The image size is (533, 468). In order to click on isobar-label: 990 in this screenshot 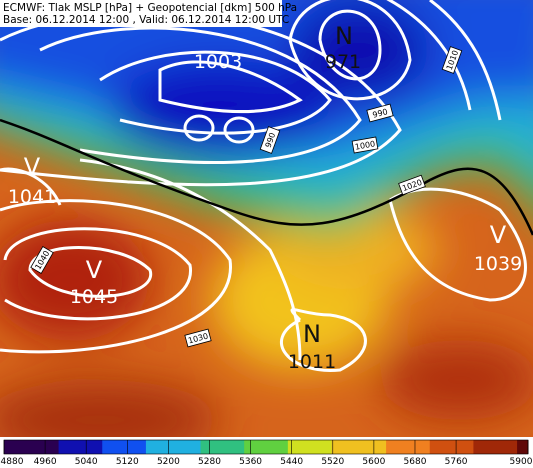, I will do `click(380, 113)`.